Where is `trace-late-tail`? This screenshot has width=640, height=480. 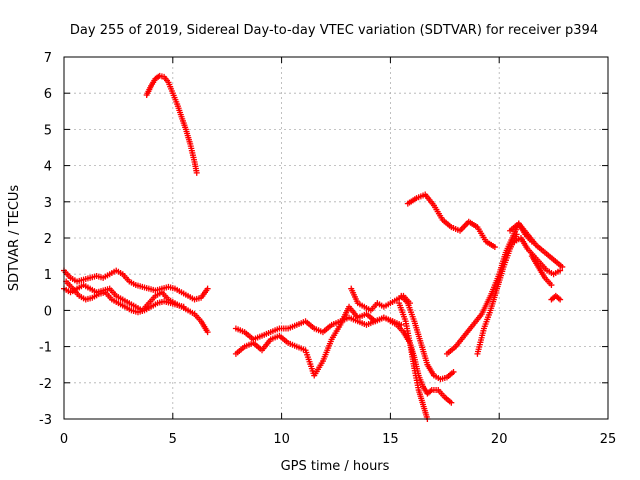
trace-late-tail is located at coordinates (556, 297).